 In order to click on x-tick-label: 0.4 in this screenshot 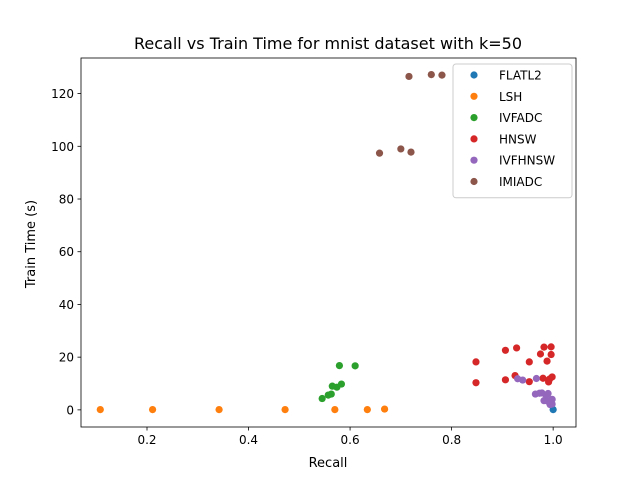, I will do `click(248, 440)`.